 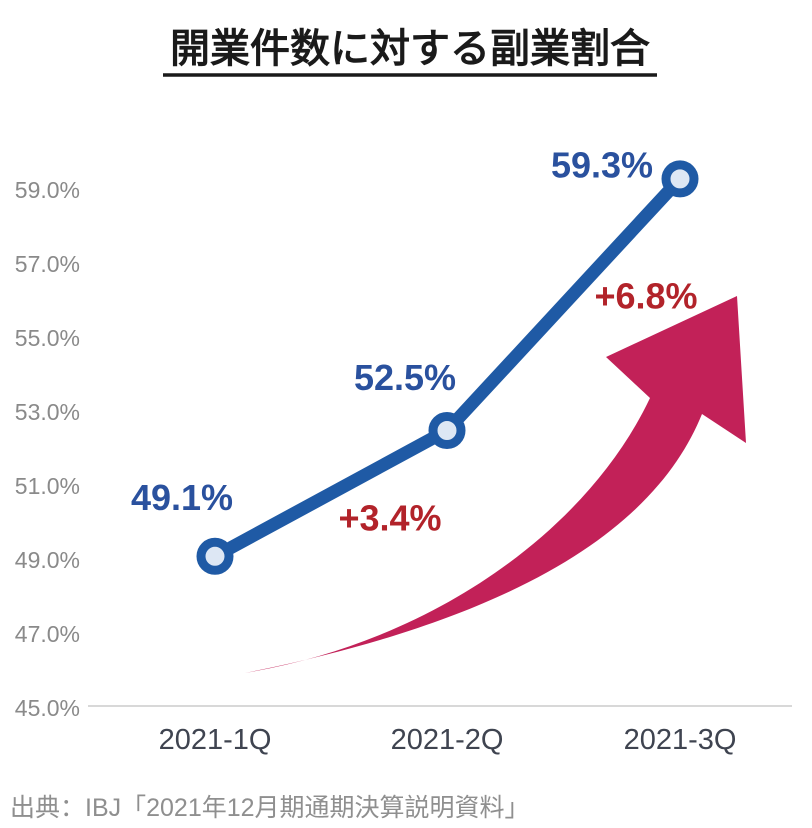 I want to click on y-axis-tick: 59.0%, so click(x=47, y=190).